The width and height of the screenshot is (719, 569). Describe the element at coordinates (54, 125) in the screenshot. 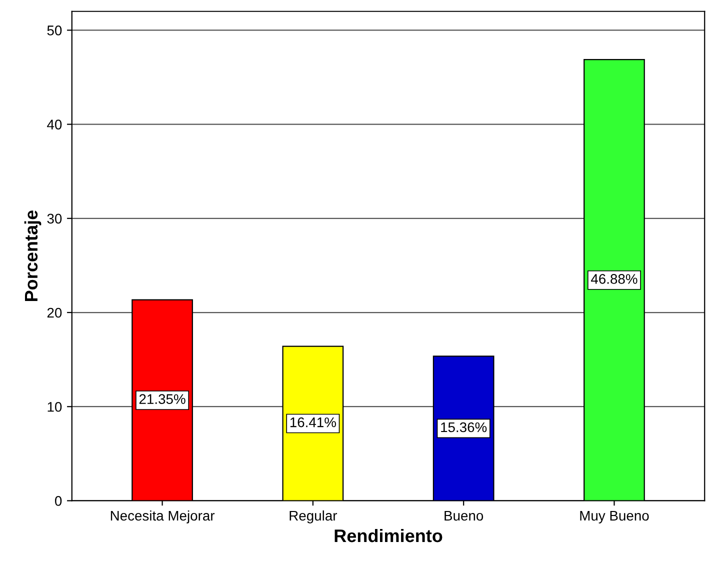

I see `y-tick-label: 40` at that location.